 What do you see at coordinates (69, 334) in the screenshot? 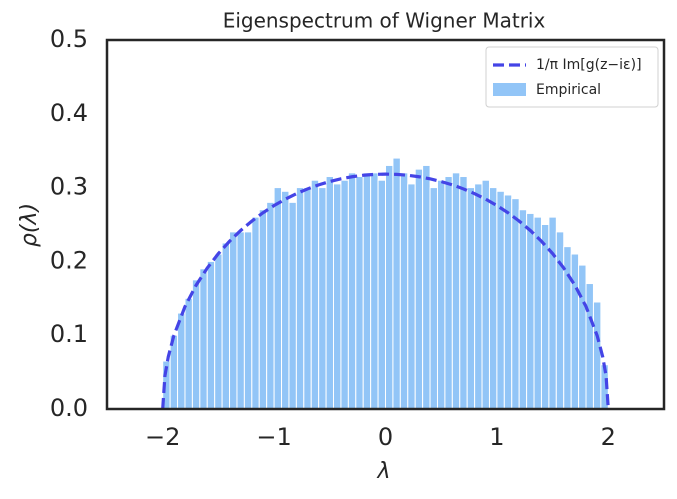
I see `y-tick-label: 0.1` at bounding box center [69, 334].